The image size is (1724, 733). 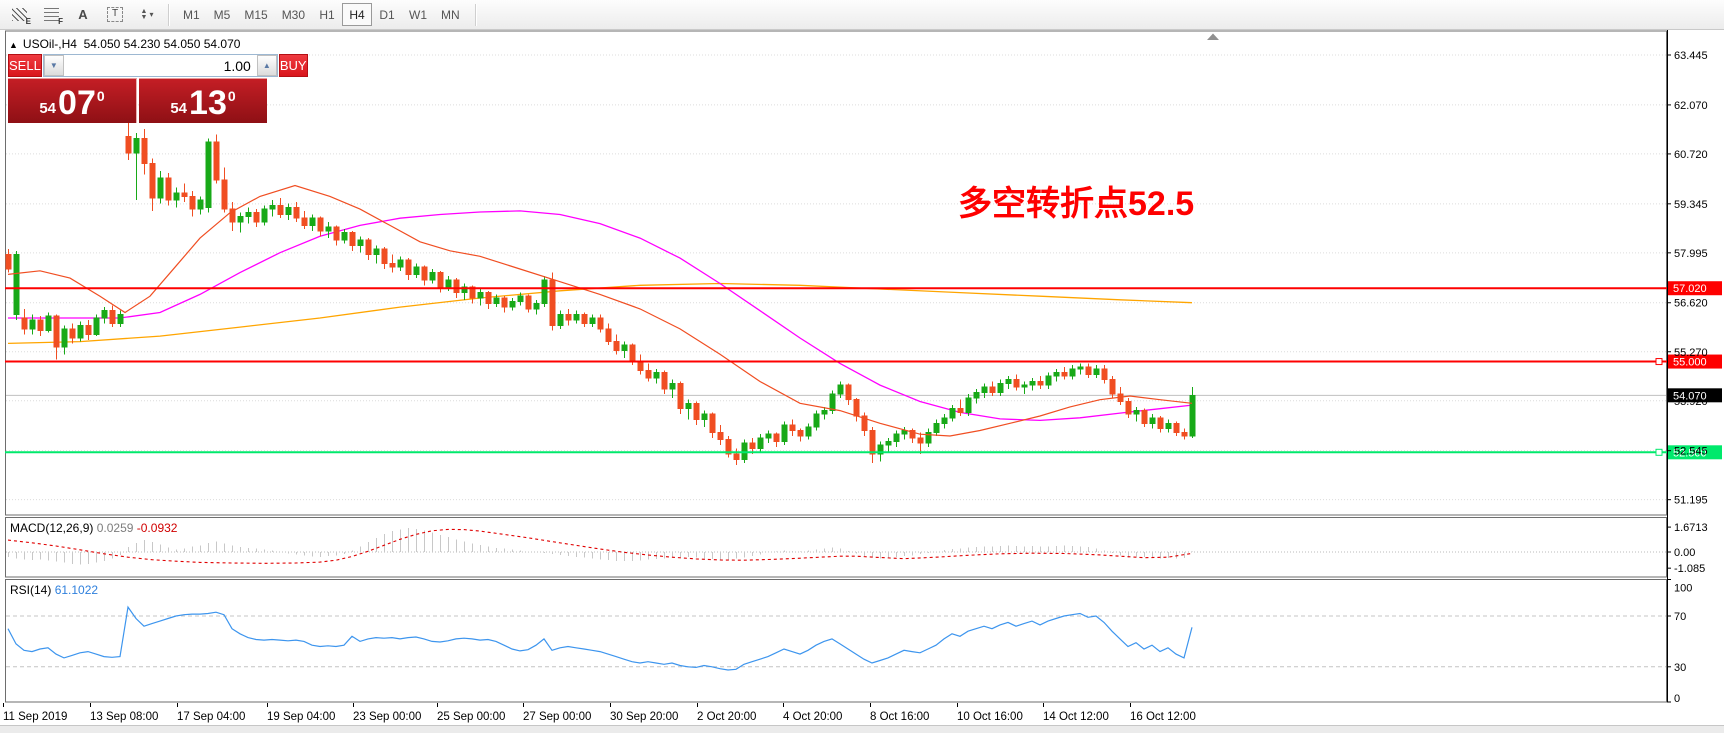 What do you see at coordinates (600, 638) in the screenshot?
I see `rsi-line` at bounding box center [600, 638].